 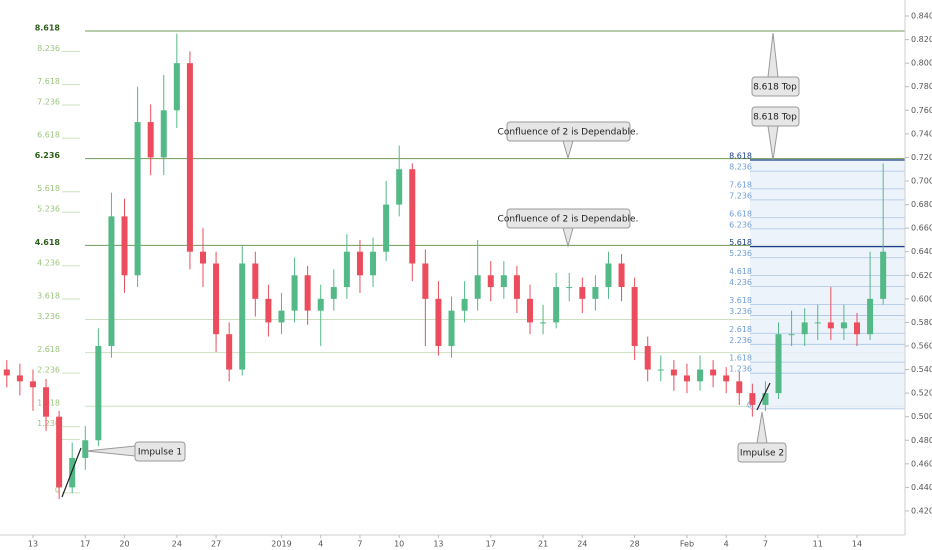 What do you see at coordinates (740, 195) in the screenshot?
I see `fib-level-label: 7.236` at bounding box center [740, 195].